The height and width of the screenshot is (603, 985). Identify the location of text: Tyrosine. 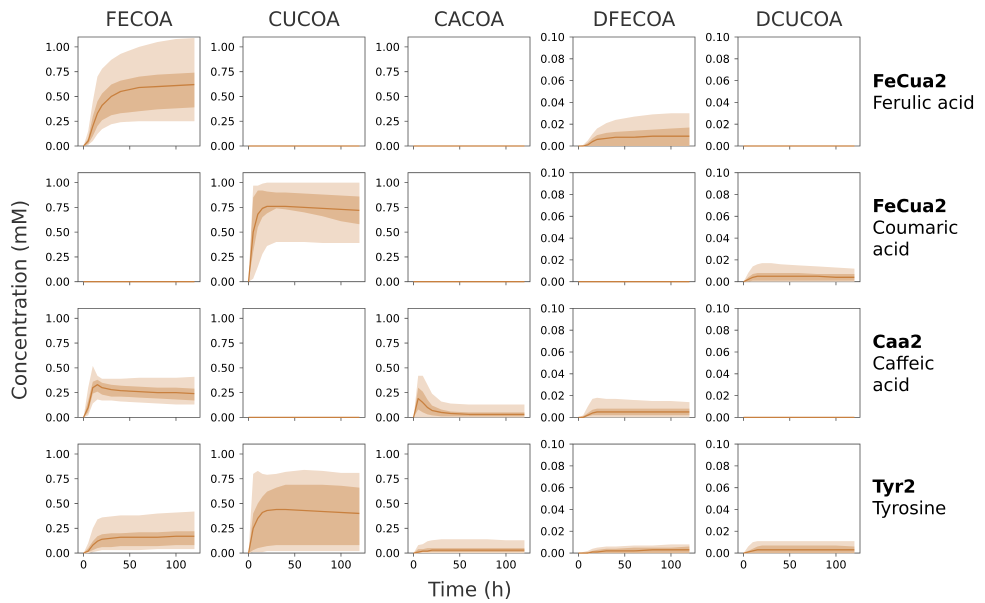
(909, 509).